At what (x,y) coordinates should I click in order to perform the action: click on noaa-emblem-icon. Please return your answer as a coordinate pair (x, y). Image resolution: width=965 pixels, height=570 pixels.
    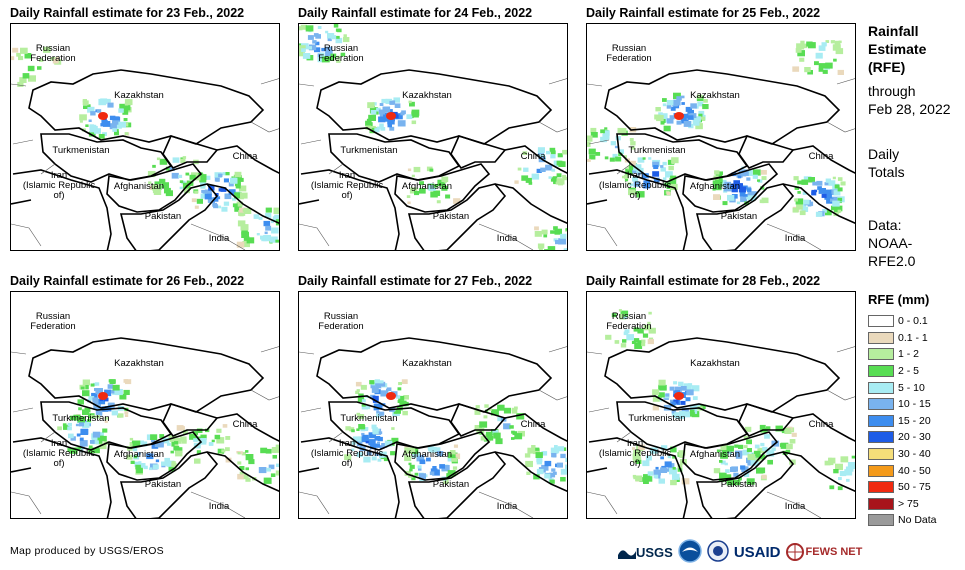
    Looking at the image, I should click on (690, 550).